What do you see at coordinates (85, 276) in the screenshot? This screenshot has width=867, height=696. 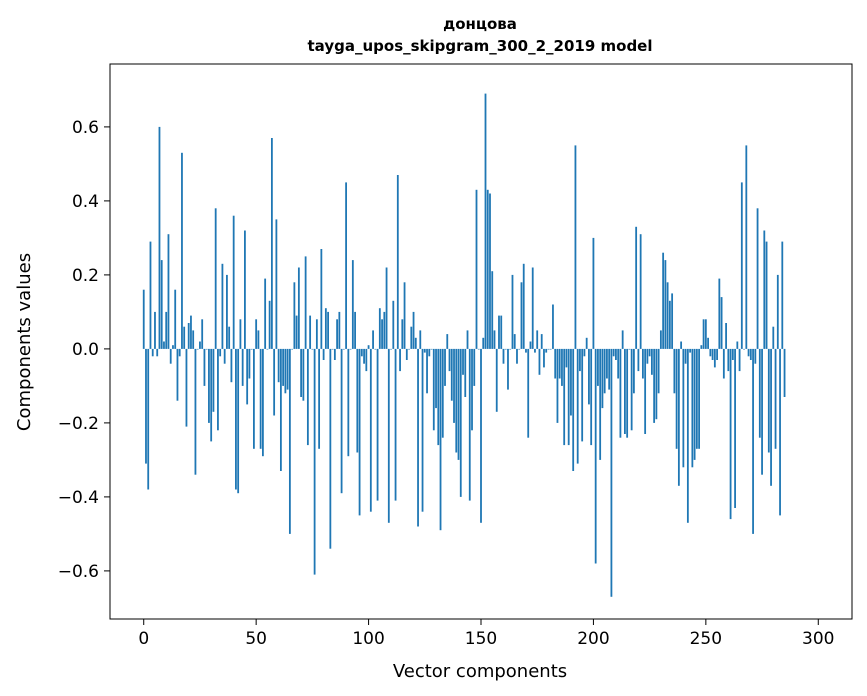 I see `y-tick-label: 0.2` at bounding box center [85, 276].